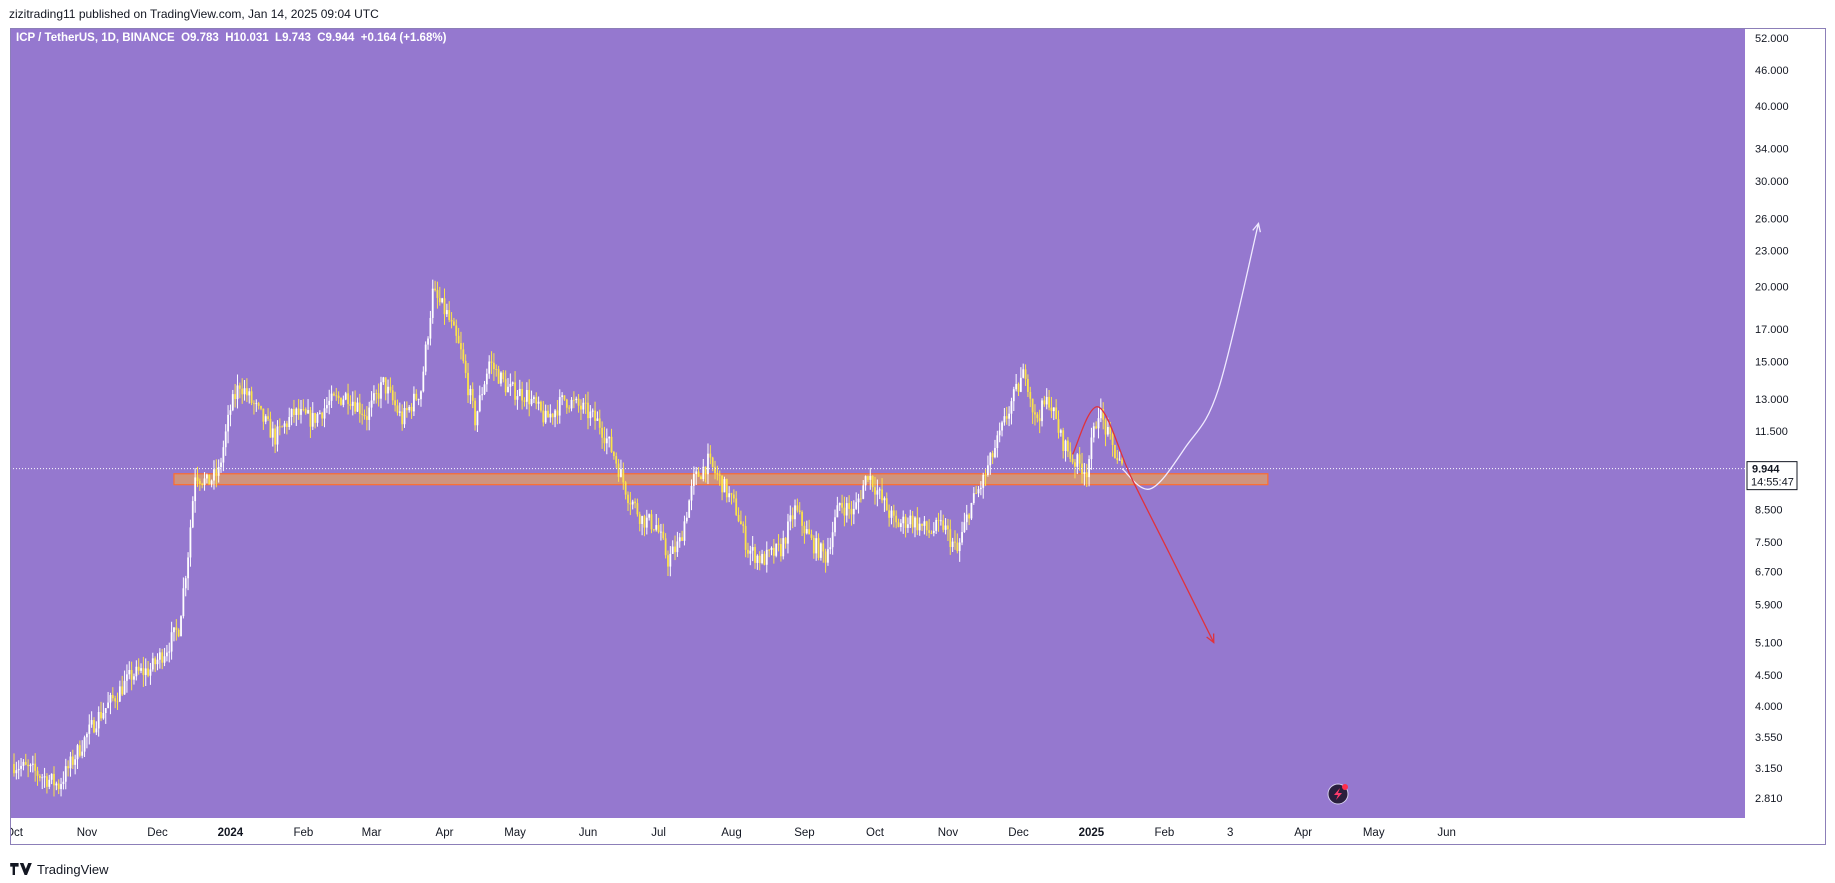 This screenshot has width=1835, height=883. I want to click on y-tick-label: 6.700, so click(1769, 572).